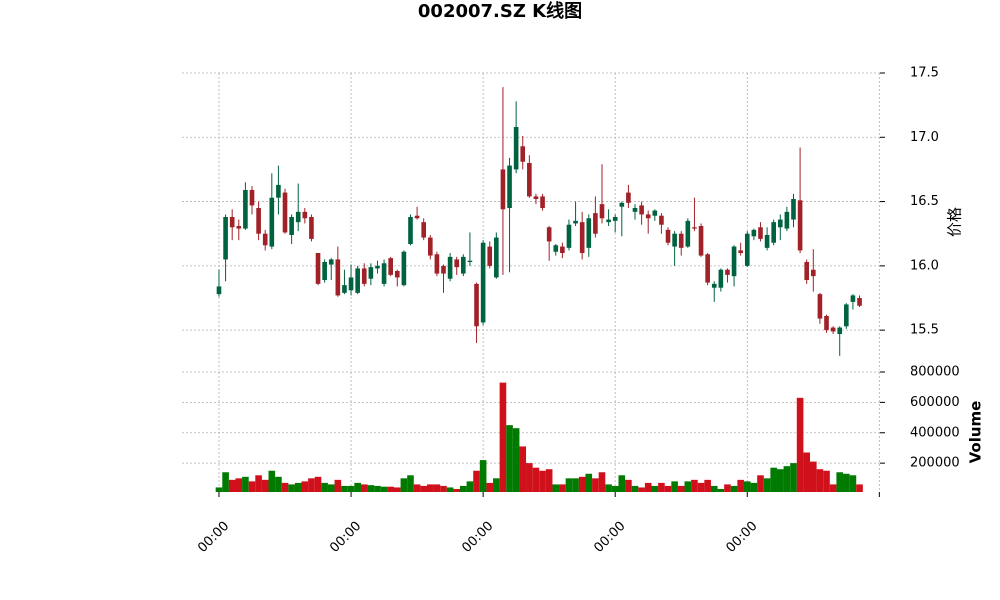  Describe the element at coordinates (935, 402) in the screenshot. I see `volume-tick-label: 600000` at that location.